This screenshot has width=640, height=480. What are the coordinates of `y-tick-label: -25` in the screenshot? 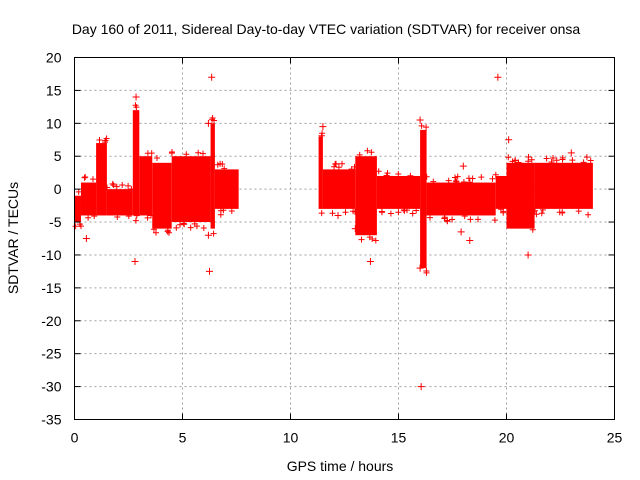 It's located at (51, 354).